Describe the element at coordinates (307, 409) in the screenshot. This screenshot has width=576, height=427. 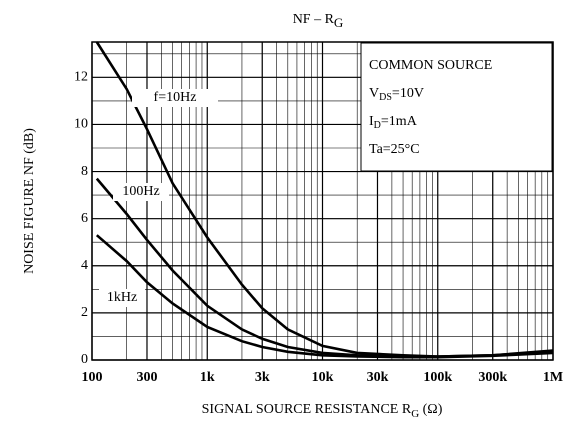
I see `text-part: SIGNAL SOURCE RESISTANCE R` at that location.